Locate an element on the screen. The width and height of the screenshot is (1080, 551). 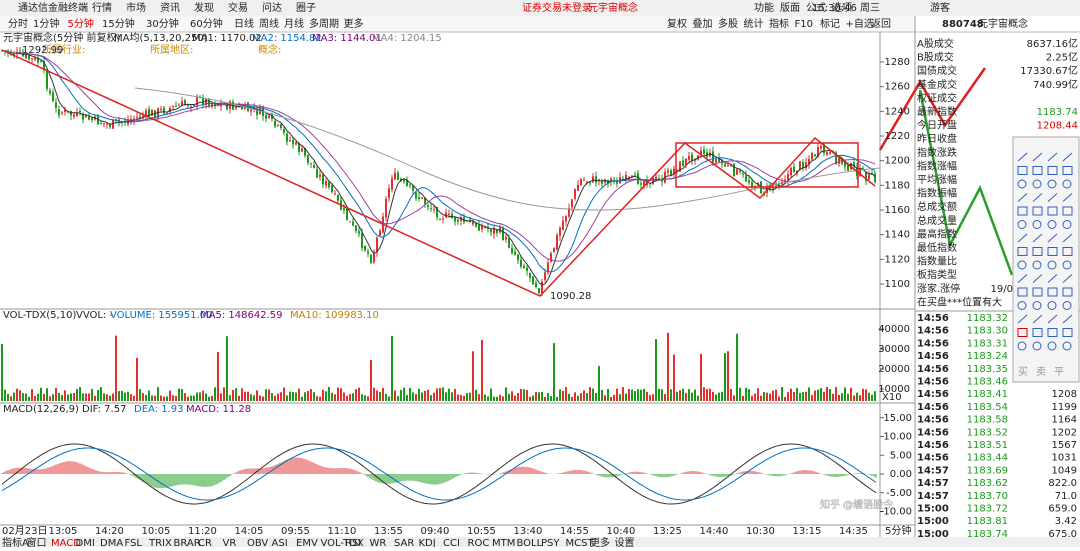
tool-button: 指标 is located at coordinates (779, 23).